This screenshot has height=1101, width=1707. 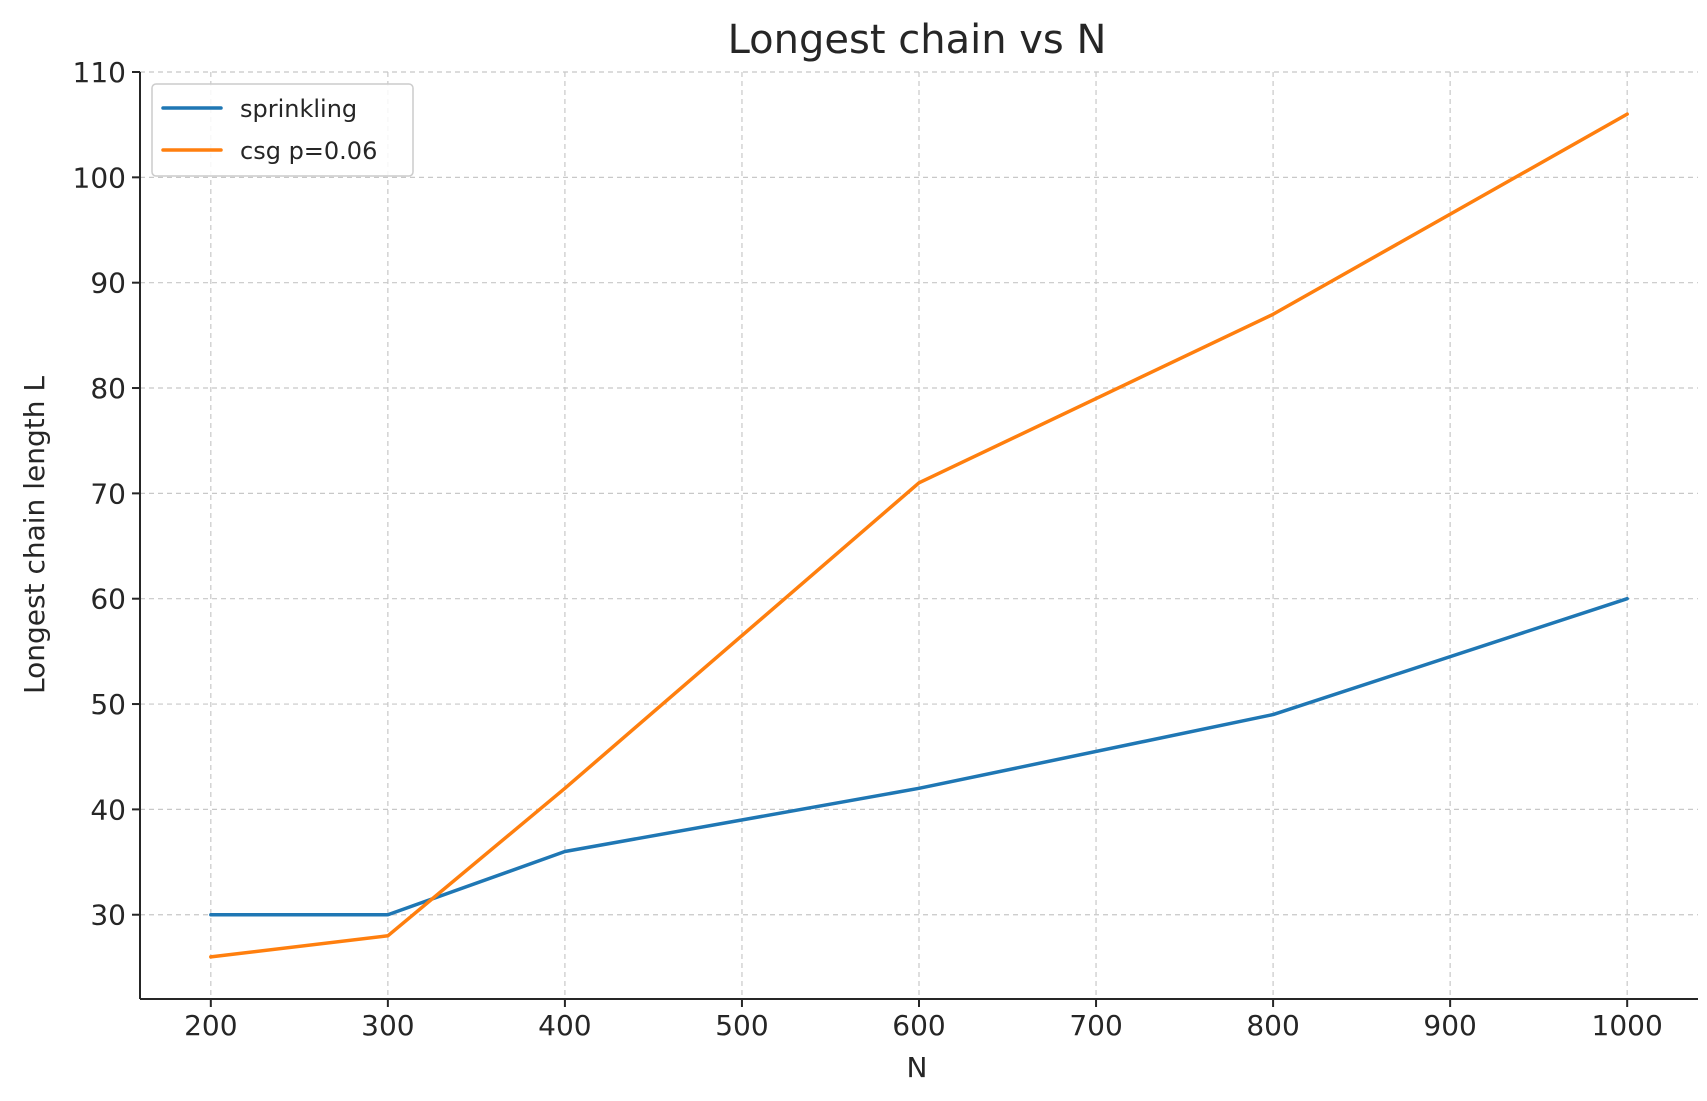 I want to click on y-tick-label: 70, so click(x=108, y=493).